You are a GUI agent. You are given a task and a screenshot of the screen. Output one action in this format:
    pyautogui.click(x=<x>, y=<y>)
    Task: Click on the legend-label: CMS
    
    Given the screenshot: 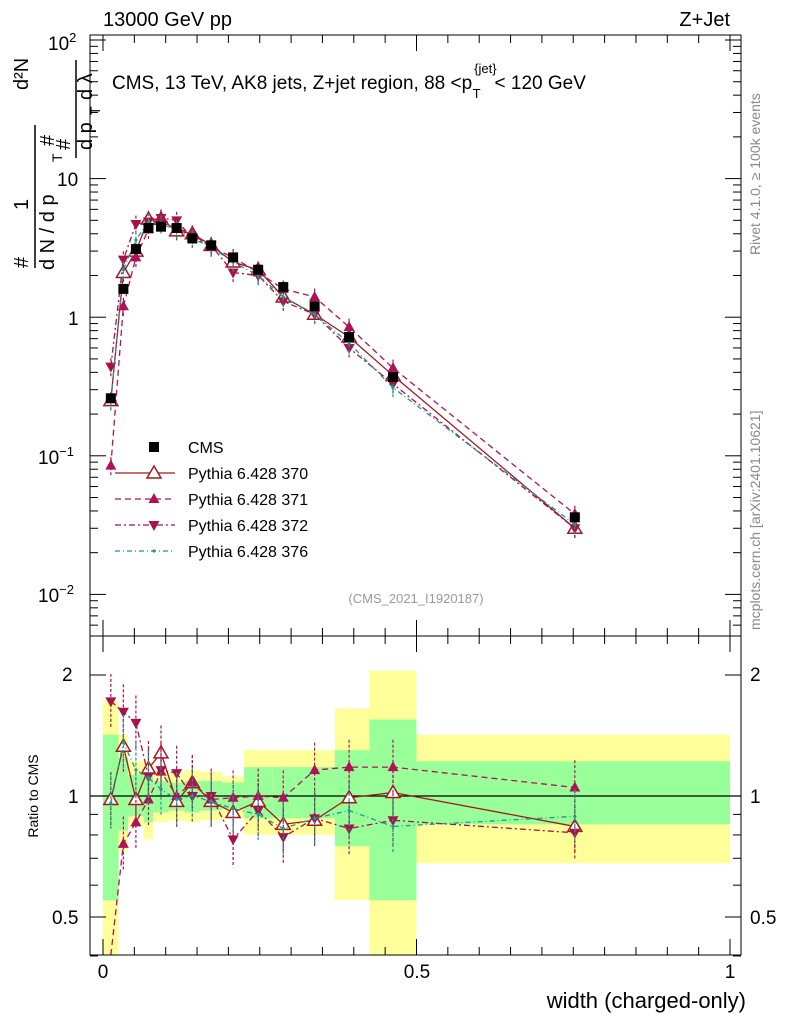 What is the action you would take?
    pyautogui.click(x=206, y=448)
    